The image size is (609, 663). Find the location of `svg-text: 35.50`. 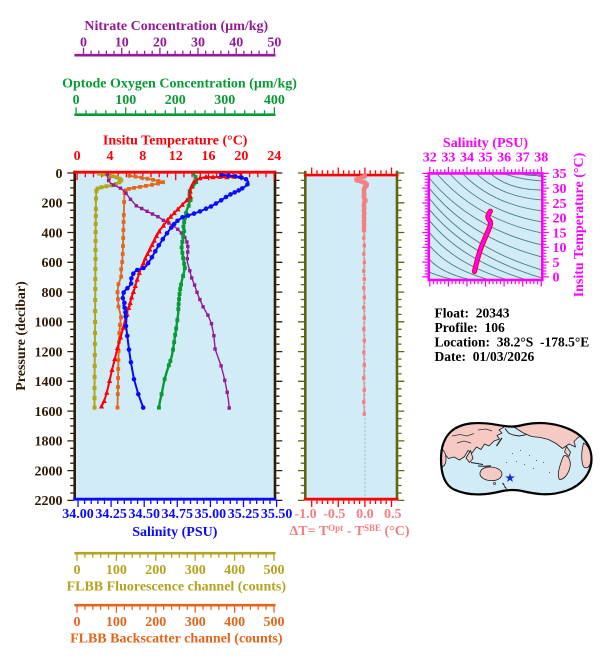

svg-text: 35.50 is located at coordinates (277, 514).